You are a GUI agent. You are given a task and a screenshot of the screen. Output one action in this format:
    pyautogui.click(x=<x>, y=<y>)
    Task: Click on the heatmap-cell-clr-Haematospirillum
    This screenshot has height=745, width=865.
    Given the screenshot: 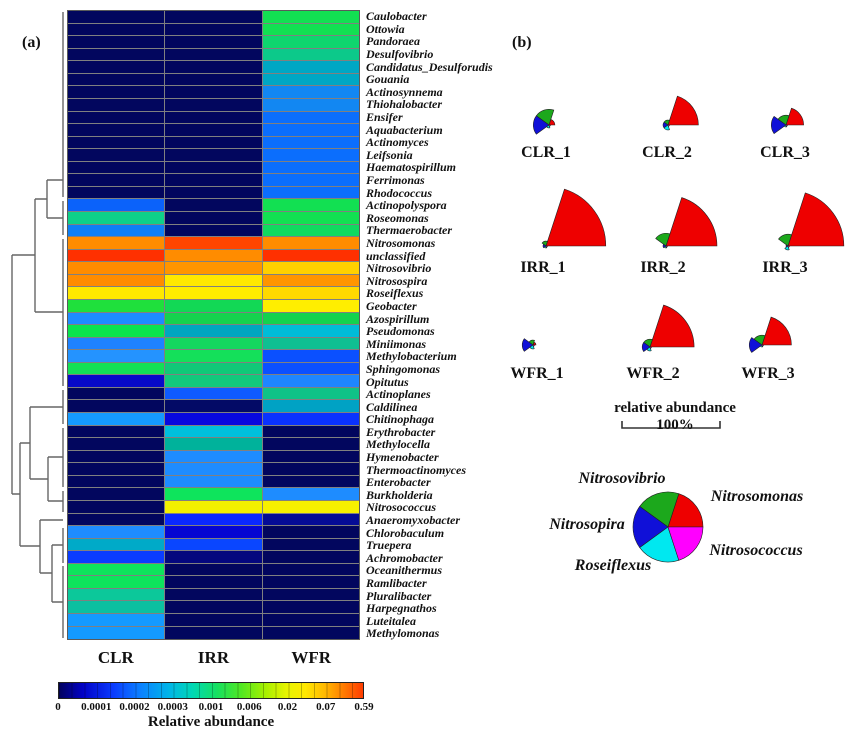 What is the action you would take?
    pyautogui.click(x=117, y=168)
    